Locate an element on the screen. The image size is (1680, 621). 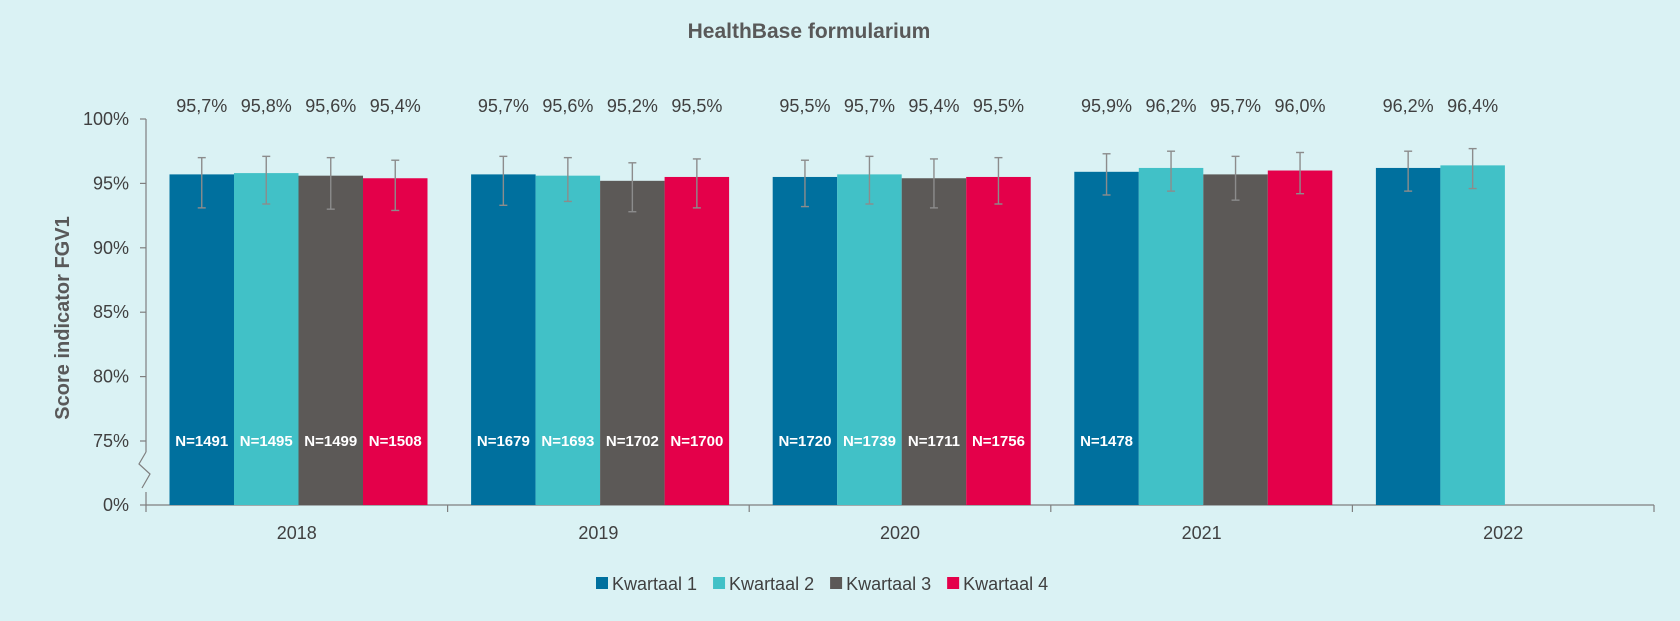
y-tick-label: 85% is located at coordinates (111, 312).